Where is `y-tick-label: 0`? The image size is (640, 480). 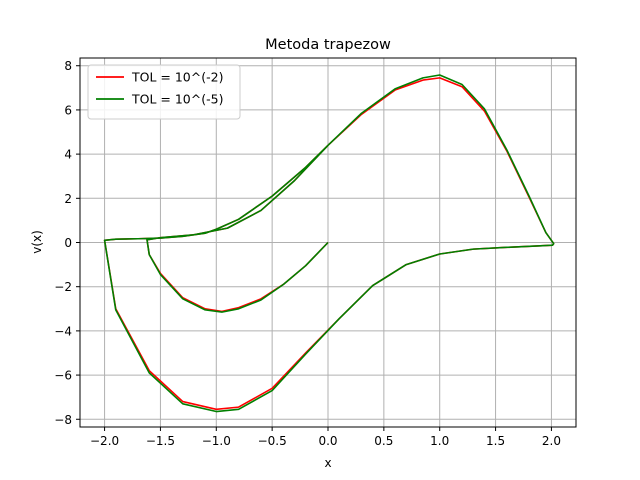
y-tick-label: 0 is located at coordinates (68, 243).